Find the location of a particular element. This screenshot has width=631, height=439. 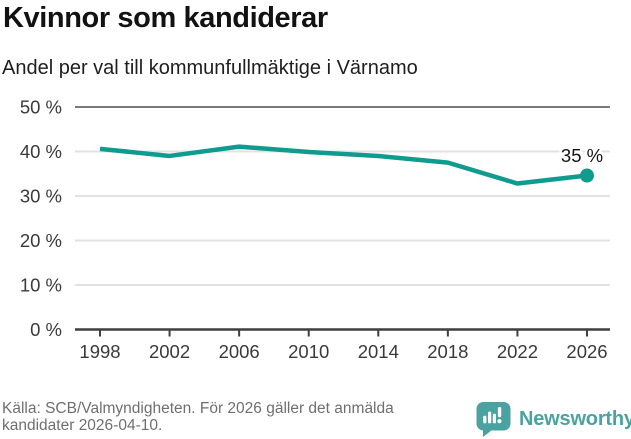

x-tick-label: 2006 is located at coordinates (239, 351).